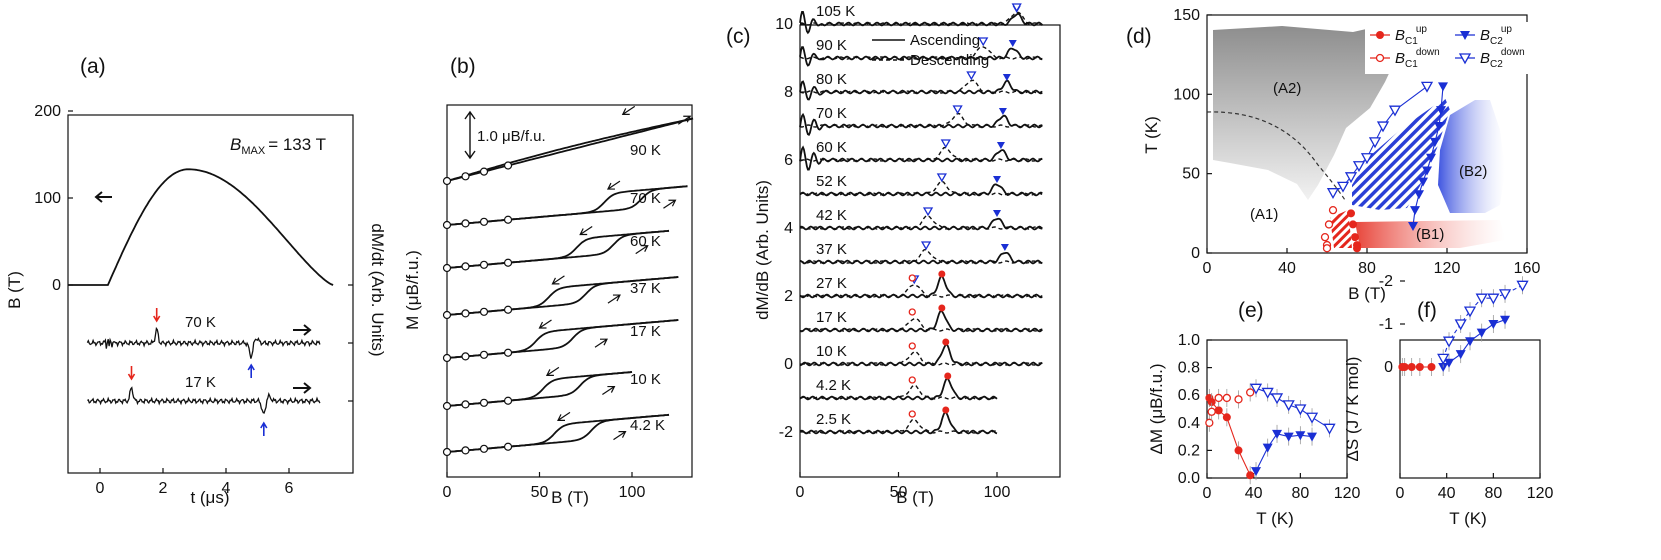 This screenshot has width=1661, height=560. I want to click on trace-17K, so click(204, 400).